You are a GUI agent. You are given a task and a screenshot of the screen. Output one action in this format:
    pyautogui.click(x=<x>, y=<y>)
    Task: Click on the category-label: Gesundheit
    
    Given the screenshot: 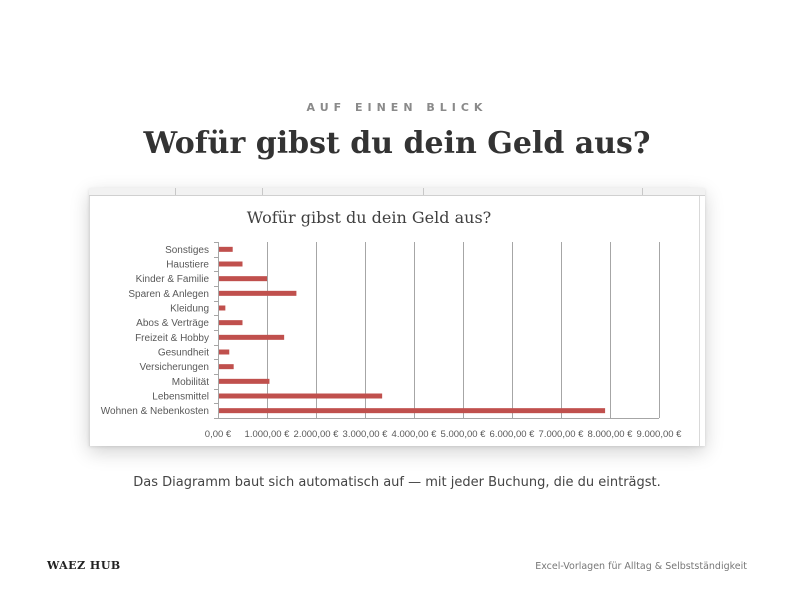 What is the action you would take?
    pyautogui.click(x=183, y=353)
    